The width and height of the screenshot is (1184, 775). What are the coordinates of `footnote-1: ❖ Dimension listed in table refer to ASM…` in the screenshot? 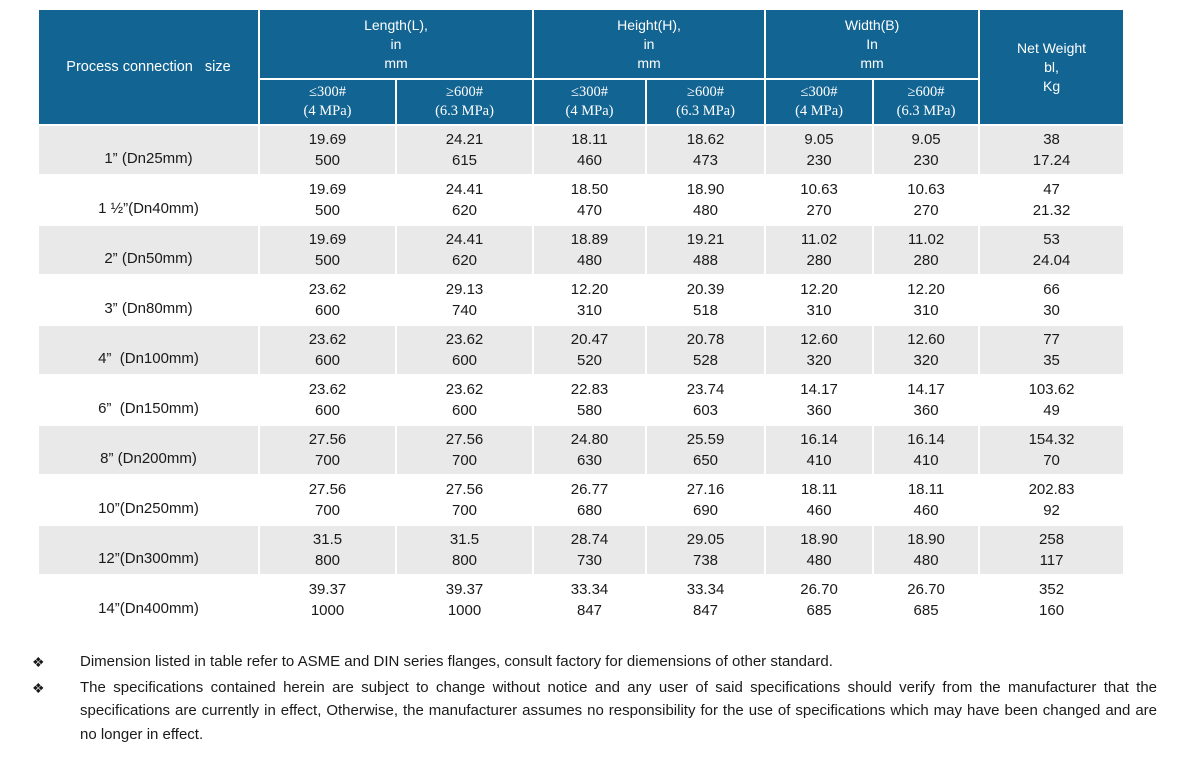 It's located at (594, 662).